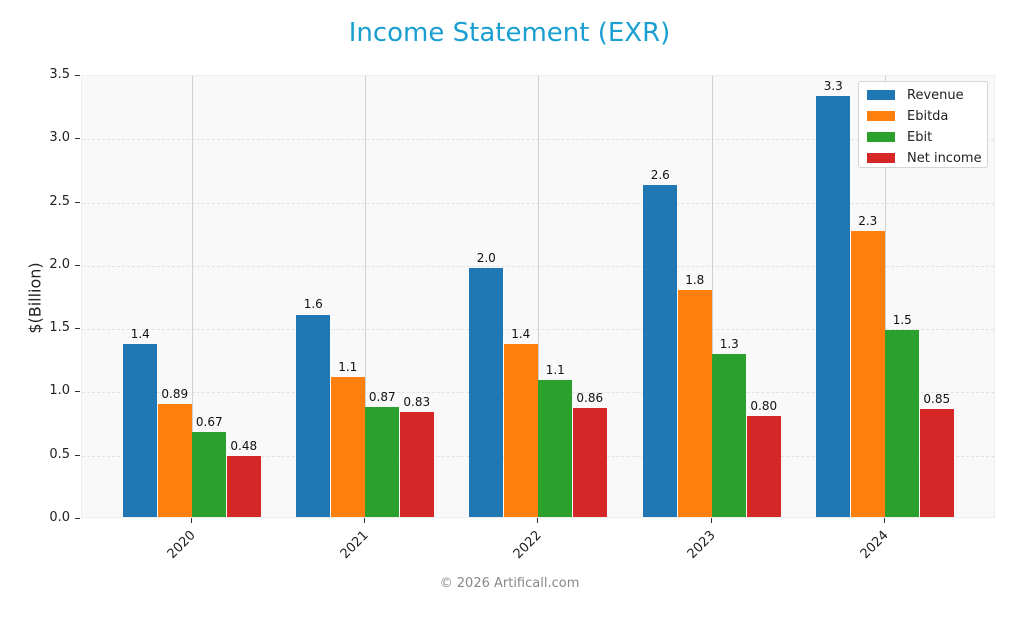 This screenshot has width=1019, height=617. I want to click on bar-revenue-2021, so click(313, 415).